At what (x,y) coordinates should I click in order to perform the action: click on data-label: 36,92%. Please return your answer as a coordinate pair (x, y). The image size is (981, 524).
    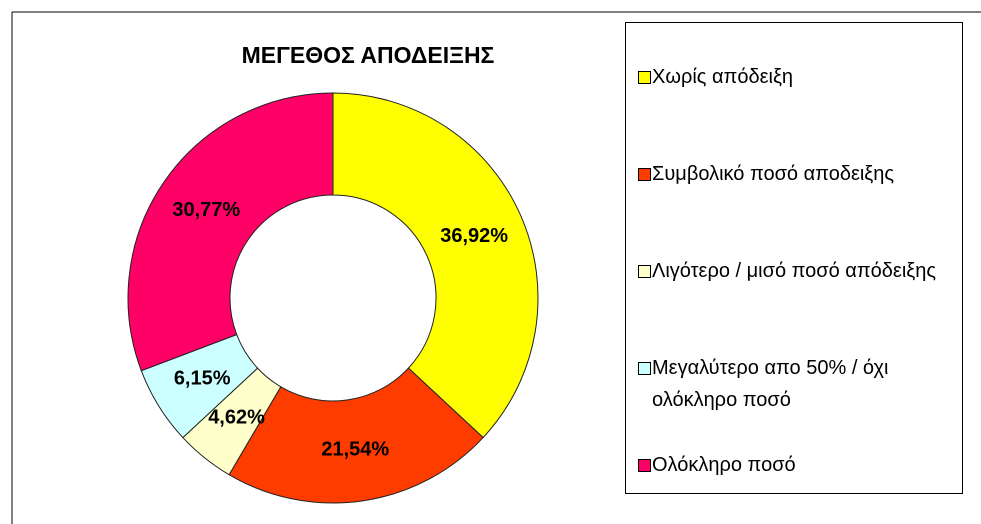
    Looking at the image, I should click on (474, 236).